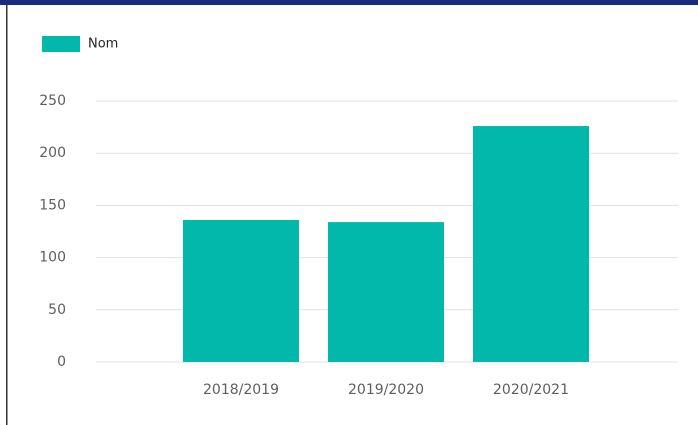  Describe the element at coordinates (52, 258) in the screenshot. I see `y-tick-label: 100` at that location.